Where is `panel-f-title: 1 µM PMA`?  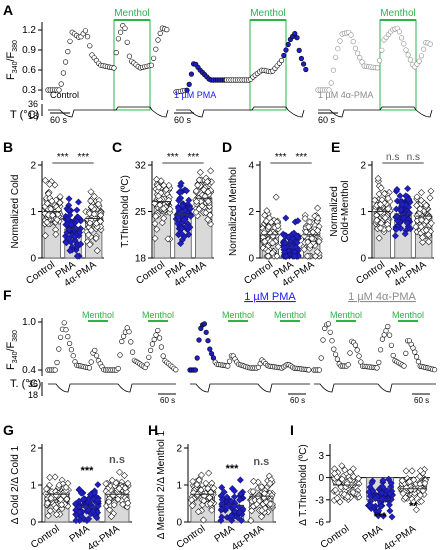 panel-f-title: 1 µM PMA is located at coordinates (270, 297).